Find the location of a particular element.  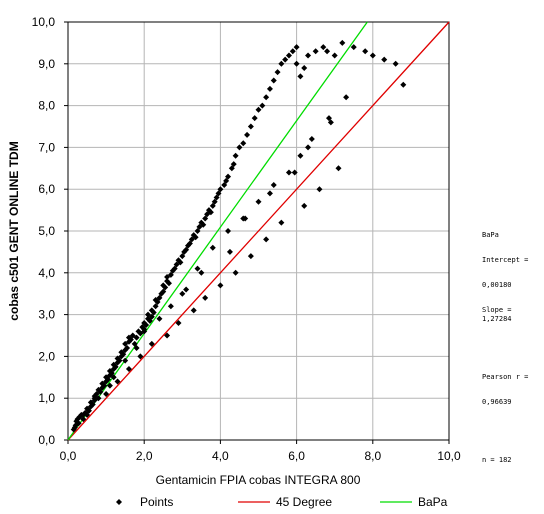

x-tick-label: 8,0 is located at coordinates (372, 456).